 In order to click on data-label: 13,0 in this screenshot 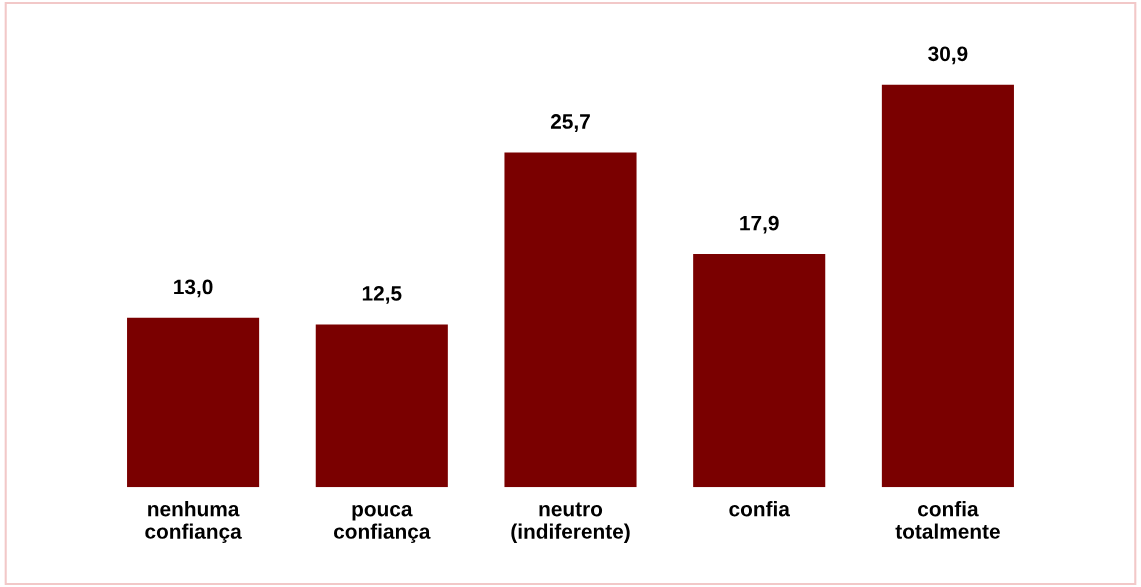, I will do `click(193, 288)`.